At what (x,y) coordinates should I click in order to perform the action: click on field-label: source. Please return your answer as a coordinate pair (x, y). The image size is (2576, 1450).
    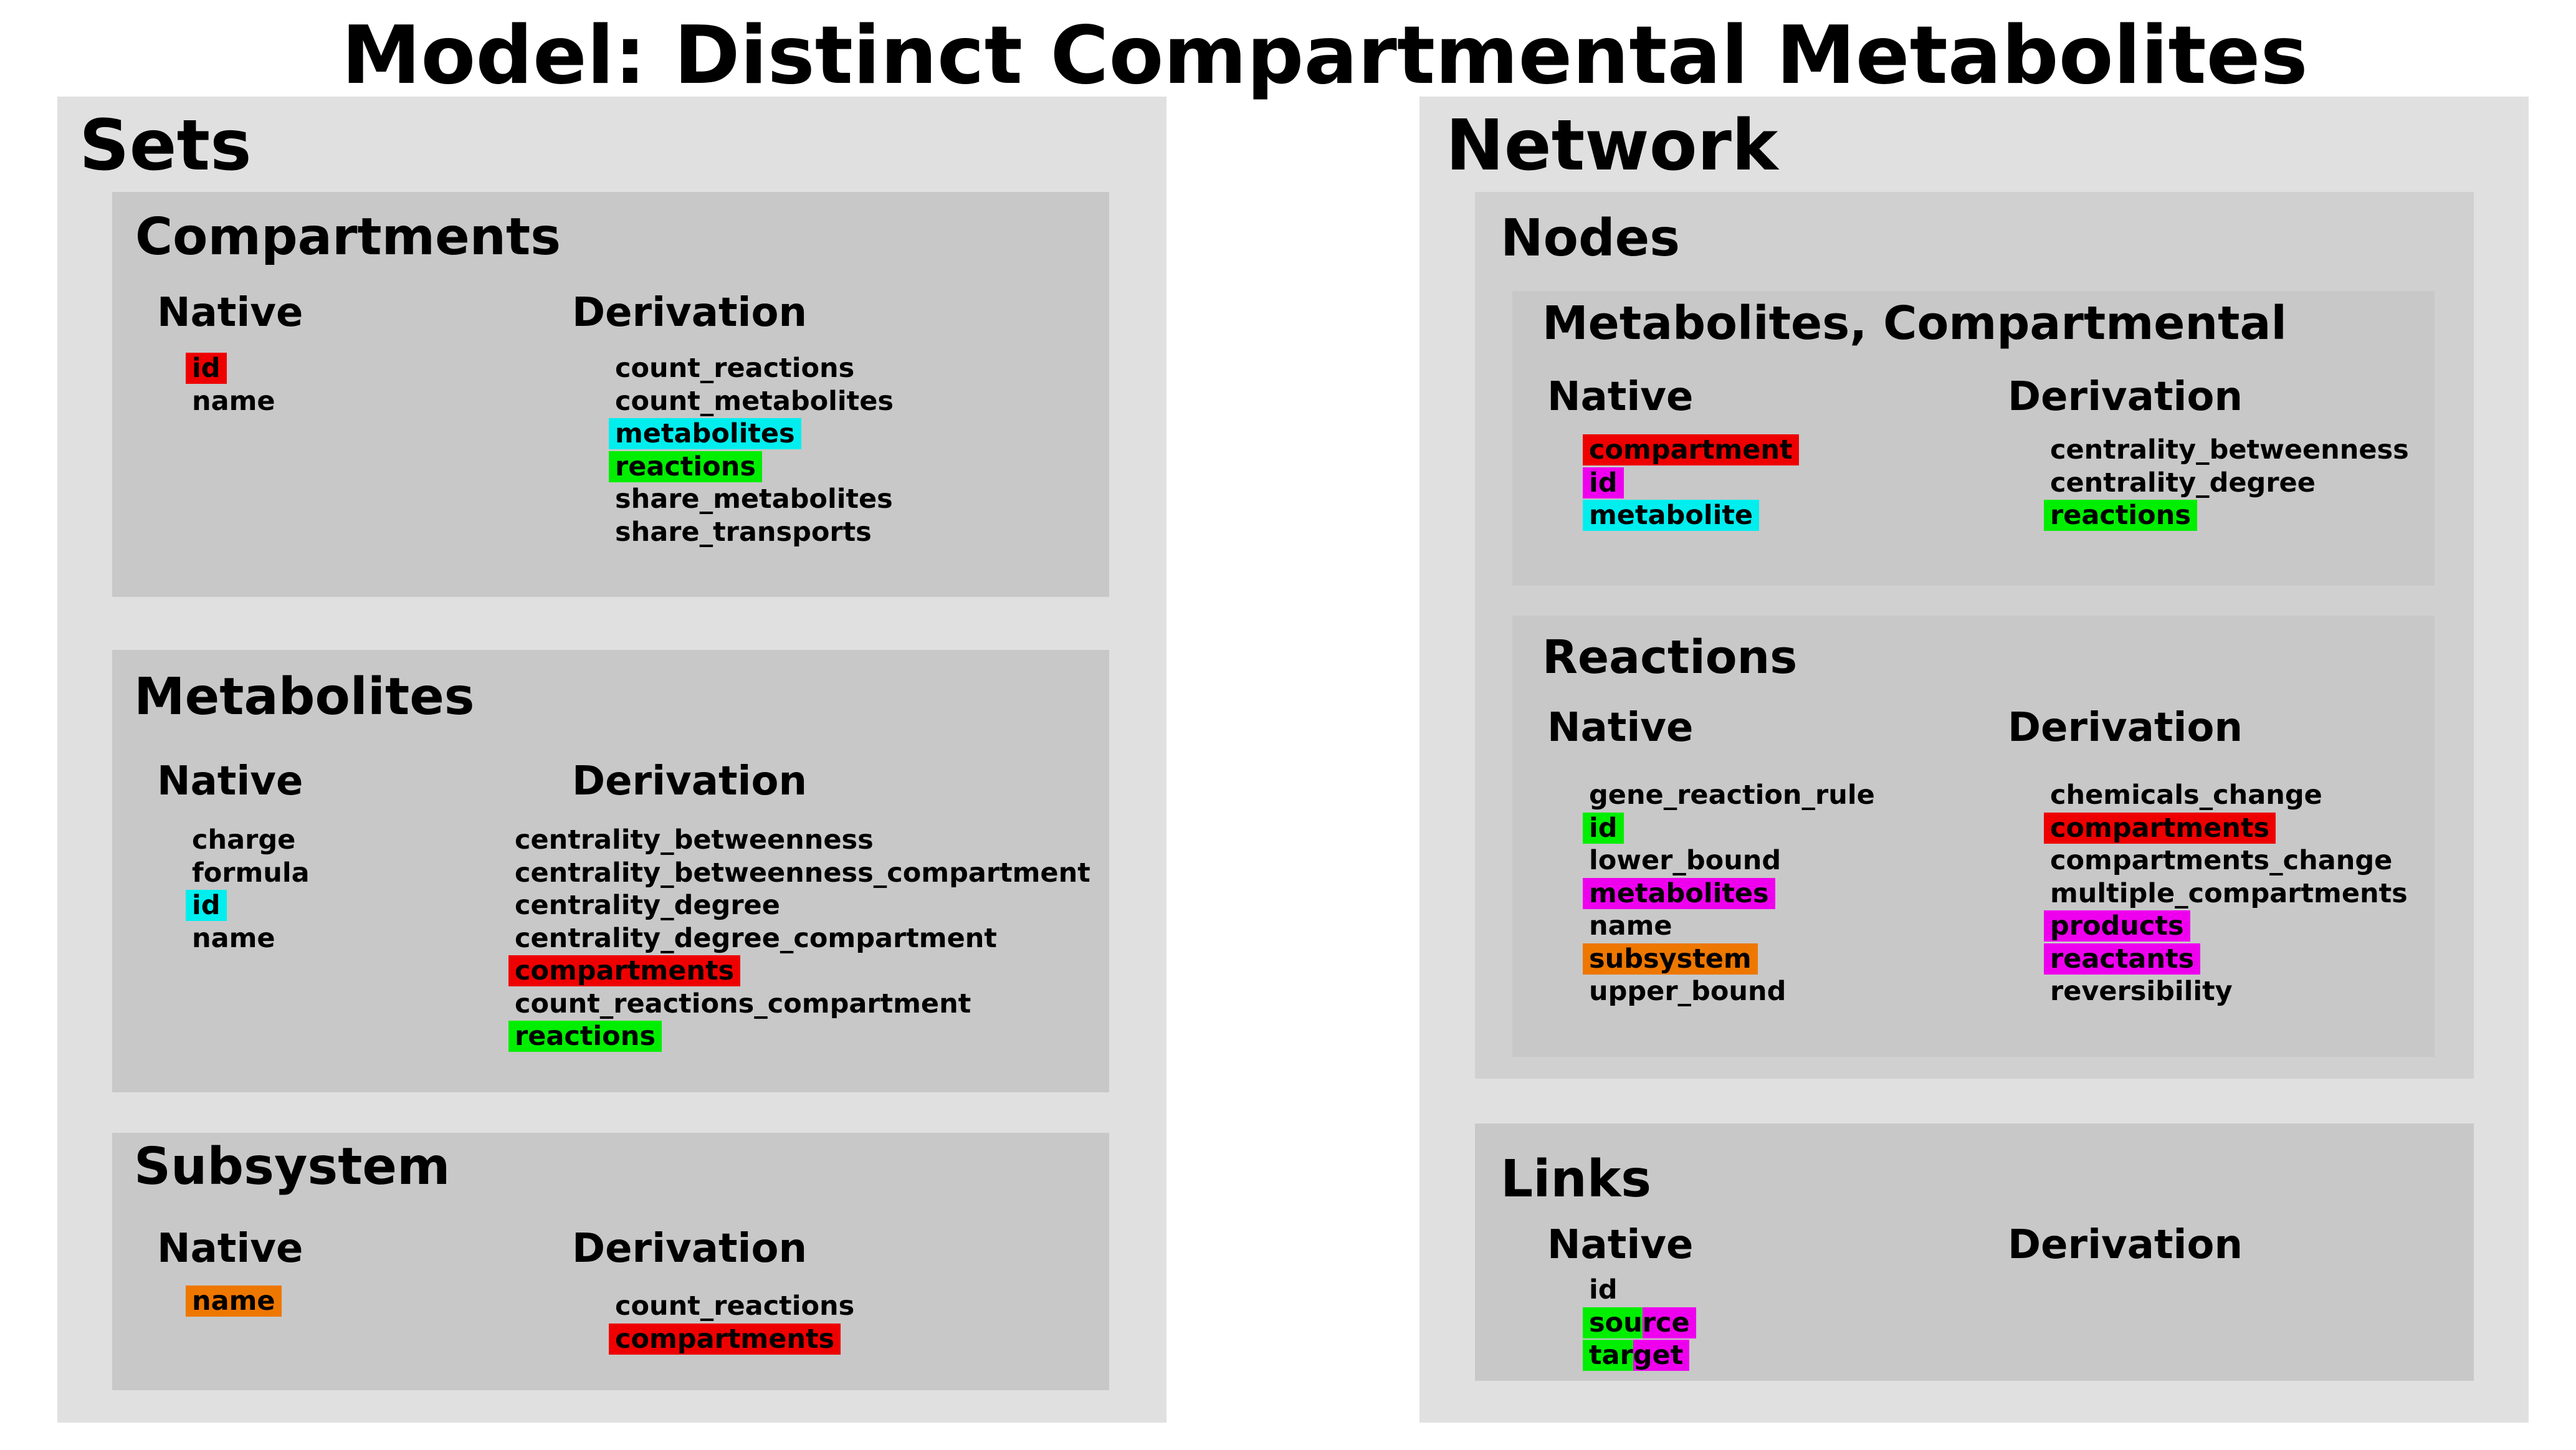
    Looking at the image, I should click on (1640, 1322).